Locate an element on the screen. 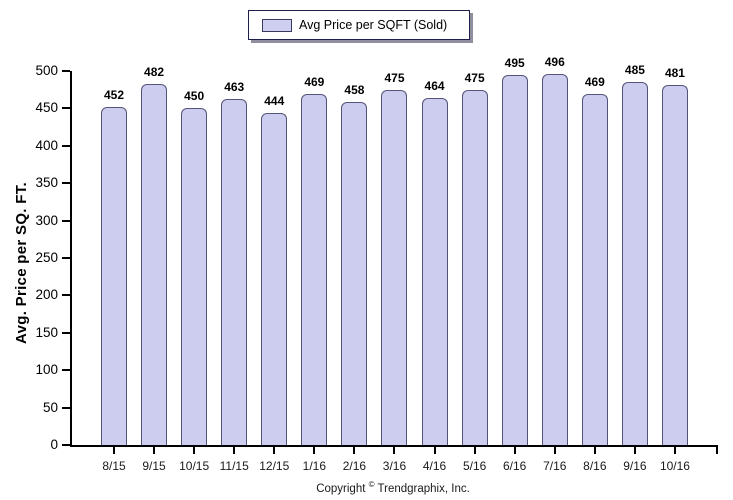  bar-value-label: 463 is located at coordinates (234, 86).